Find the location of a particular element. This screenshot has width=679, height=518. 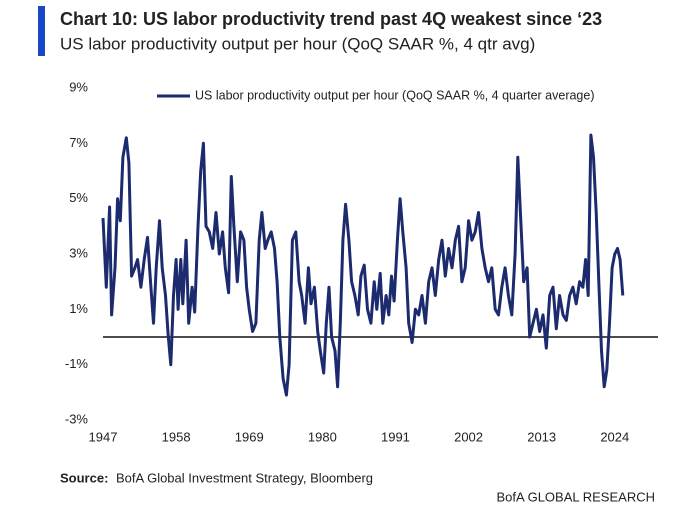

title-accent is located at coordinates (41, 31).